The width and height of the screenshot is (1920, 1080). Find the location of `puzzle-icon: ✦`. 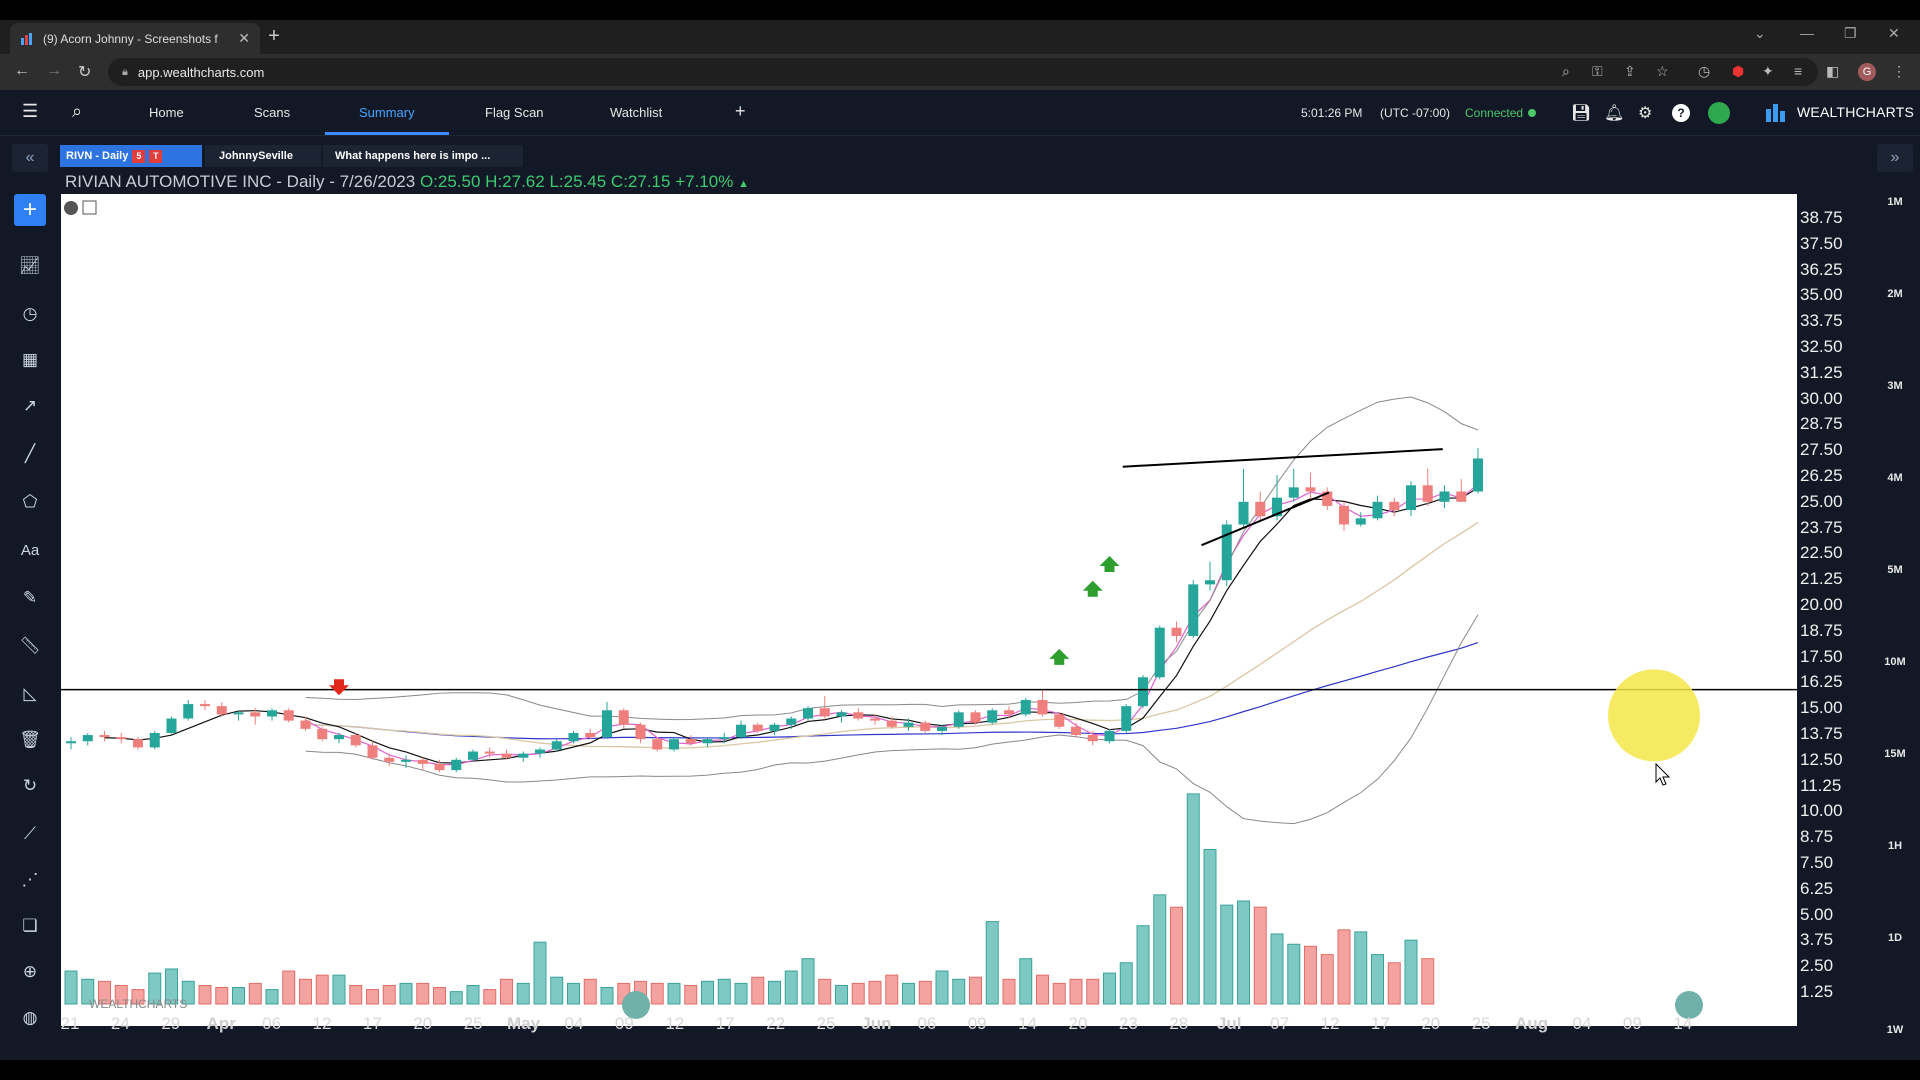

puzzle-icon: ✦ is located at coordinates (1768, 71).